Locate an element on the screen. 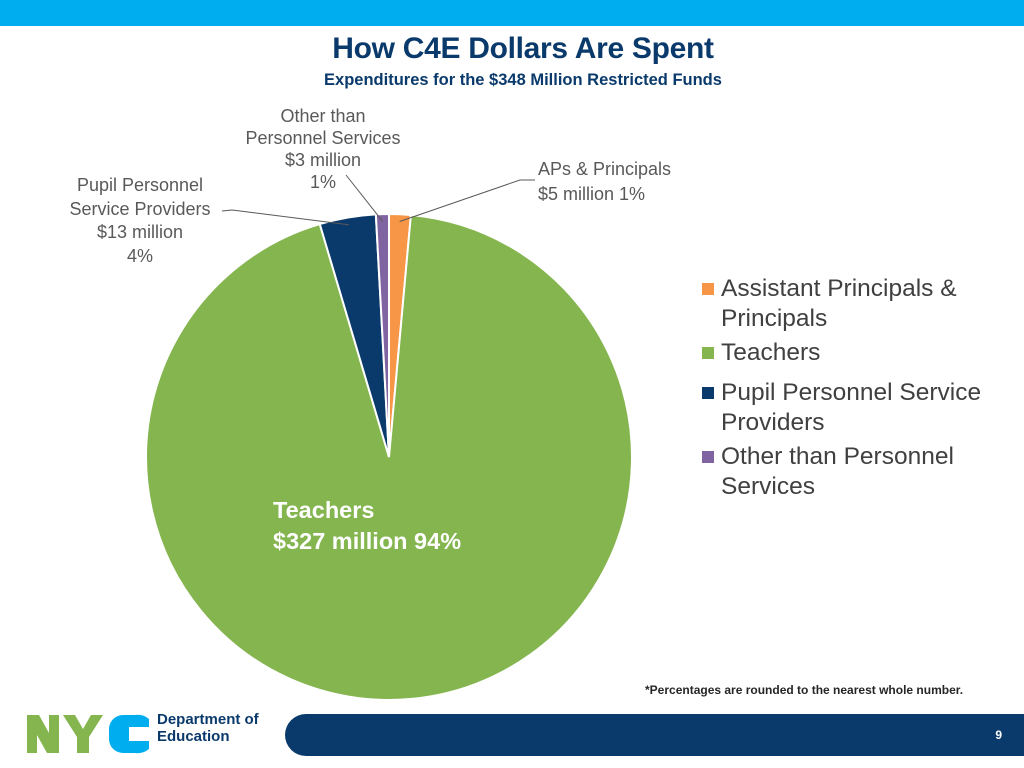 The image size is (1024, 768). data-label-line: 1% is located at coordinates (322, 182).